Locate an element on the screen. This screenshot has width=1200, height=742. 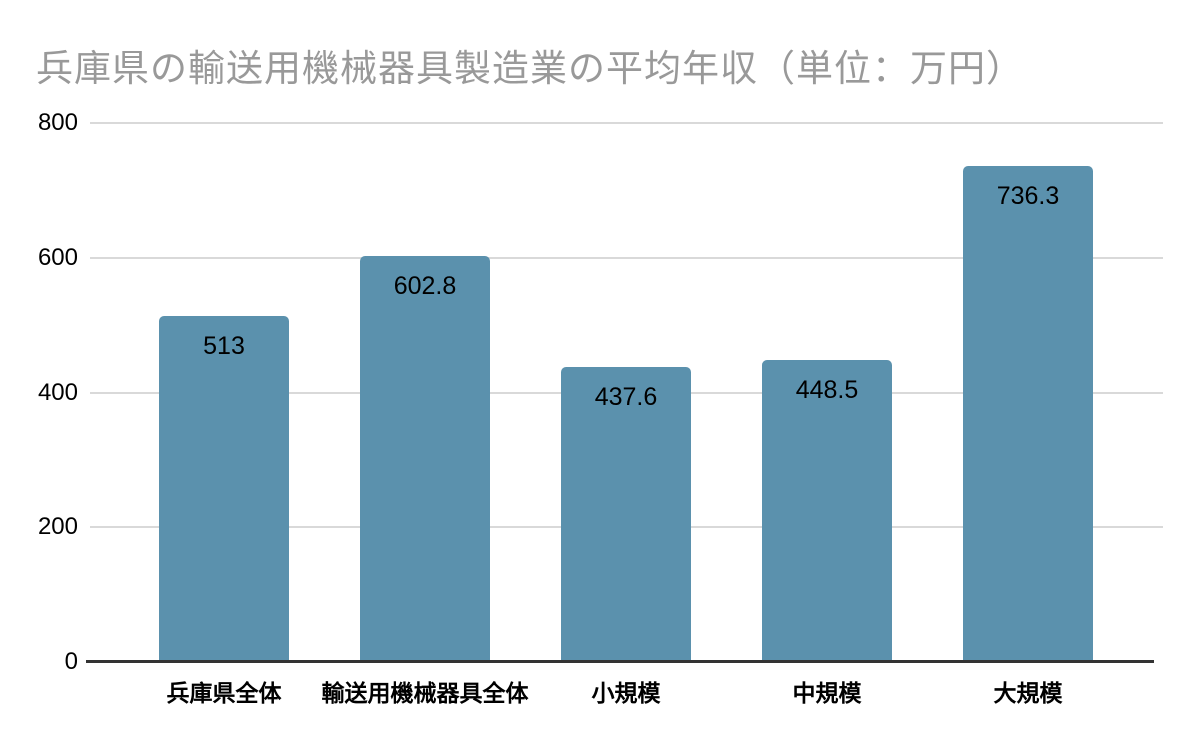
x-axis-label: 大規模 is located at coordinates (1028, 693).